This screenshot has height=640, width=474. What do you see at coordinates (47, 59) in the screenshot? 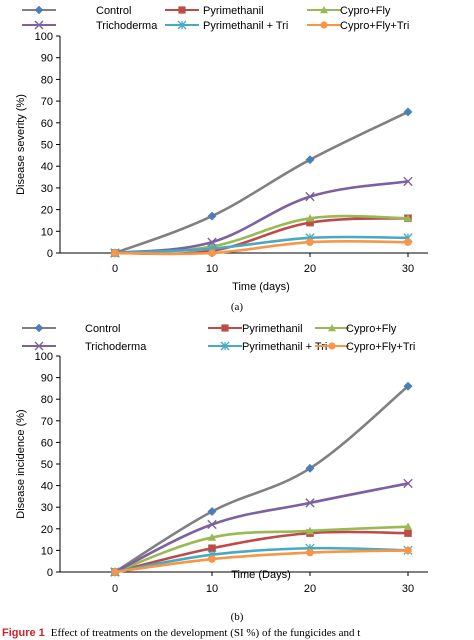
I see `y-tick-label: 90` at bounding box center [47, 59].